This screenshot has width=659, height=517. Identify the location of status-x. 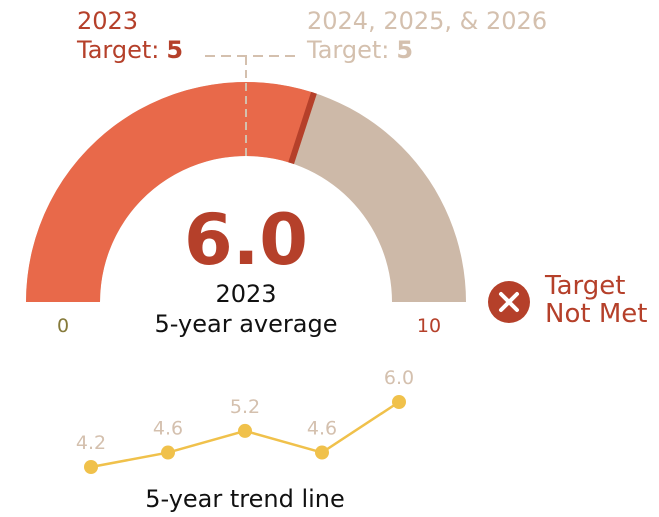
(509, 302).